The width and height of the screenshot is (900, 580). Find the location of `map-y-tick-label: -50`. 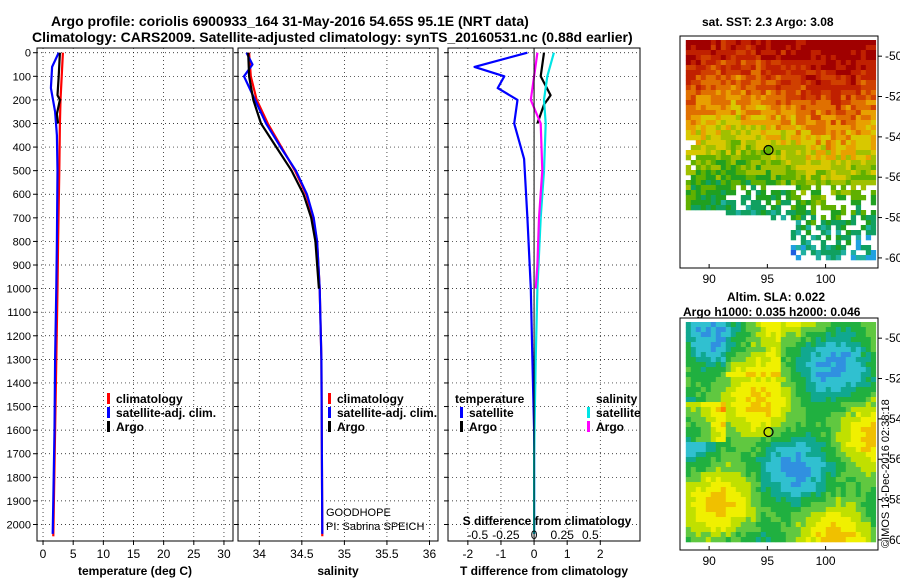

map-y-tick-label: -50 is located at coordinates (892, 338).